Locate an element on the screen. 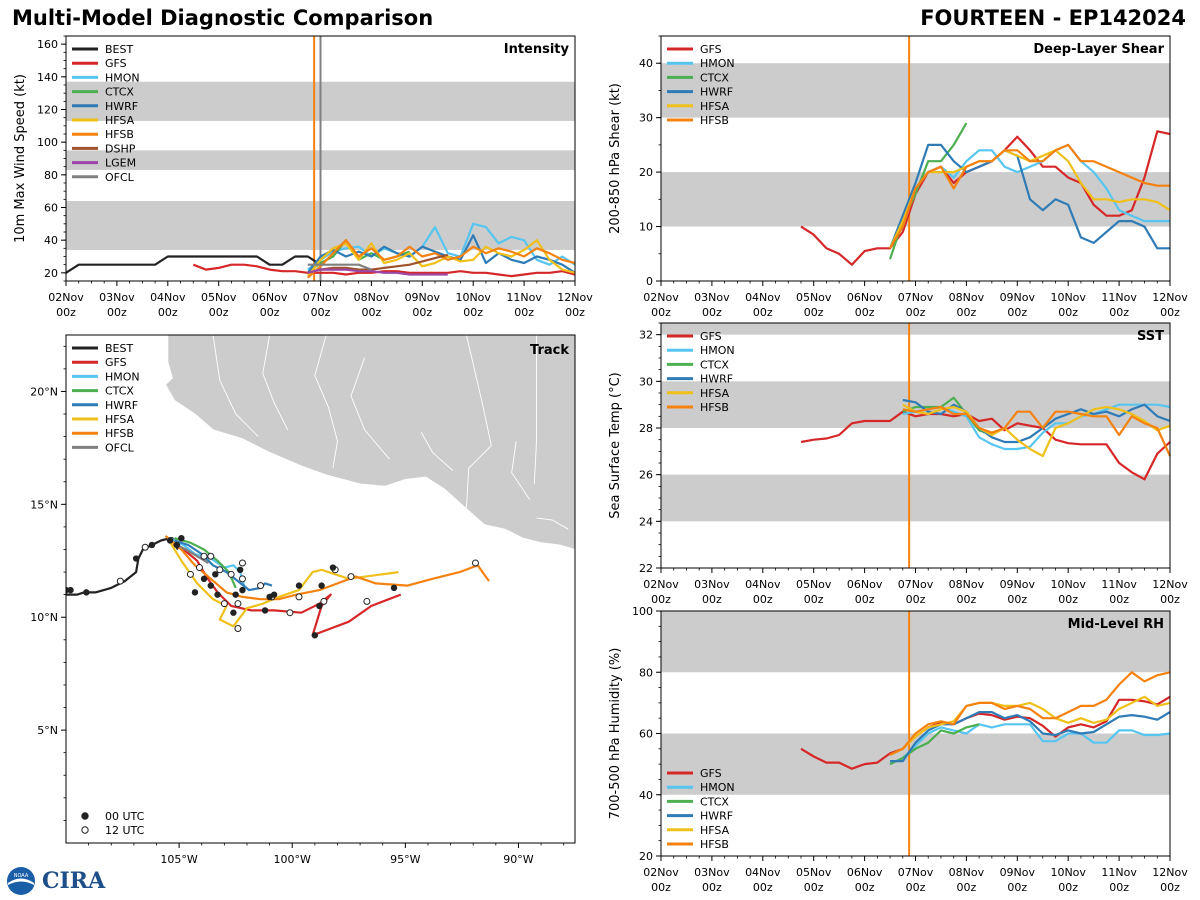  rh-y-tick-label: 100 is located at coordinates (642, 611).